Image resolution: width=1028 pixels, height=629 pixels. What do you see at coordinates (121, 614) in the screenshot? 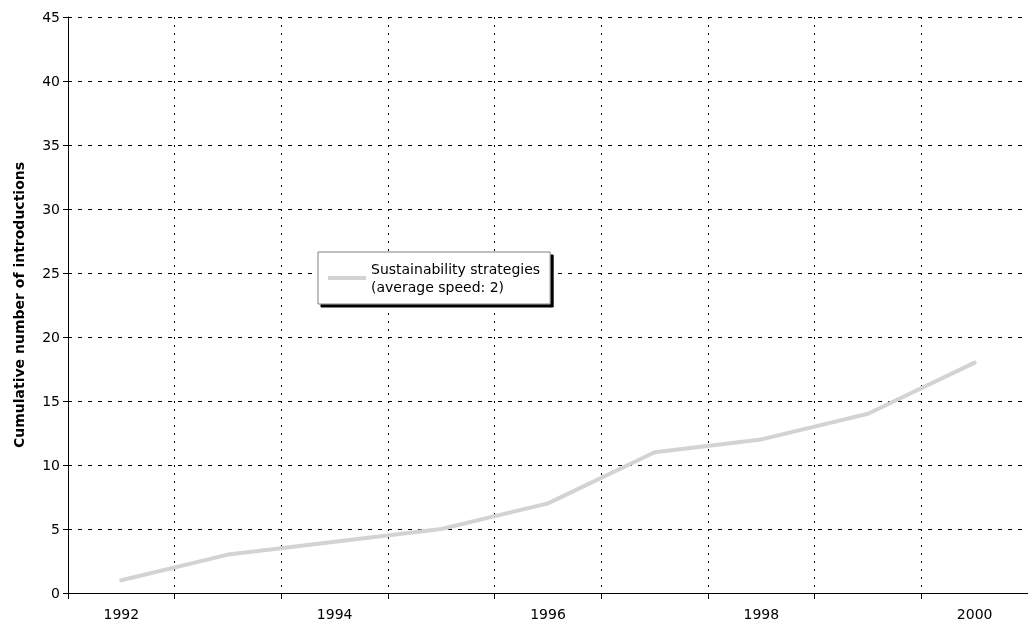
I see `x-tick-label: 1992` at bounding box center [121, 614].